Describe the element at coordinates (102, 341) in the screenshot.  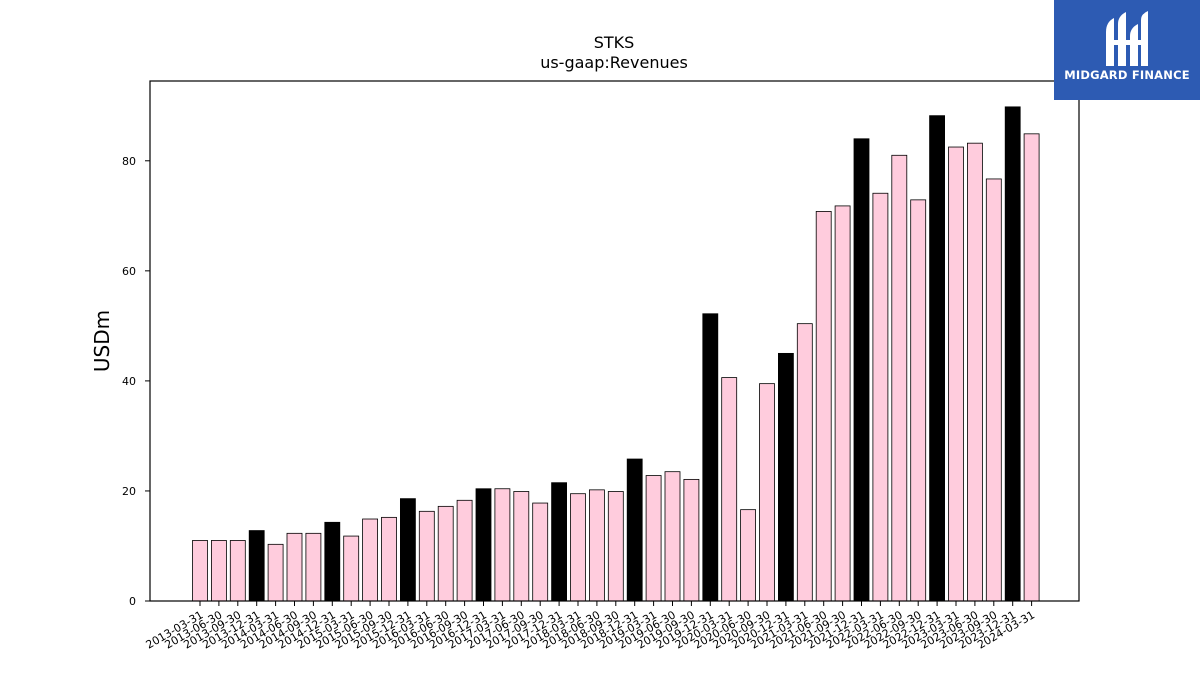
I see `y-axis-label: USDm` at that location.